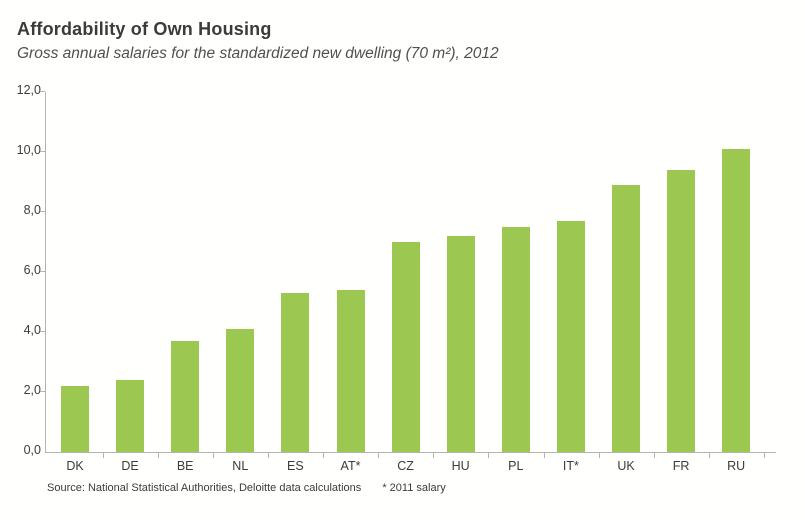 Image resolution: width=805 pixels, height=520 pixels. I want to click on bar-PL, so click(515, 339).